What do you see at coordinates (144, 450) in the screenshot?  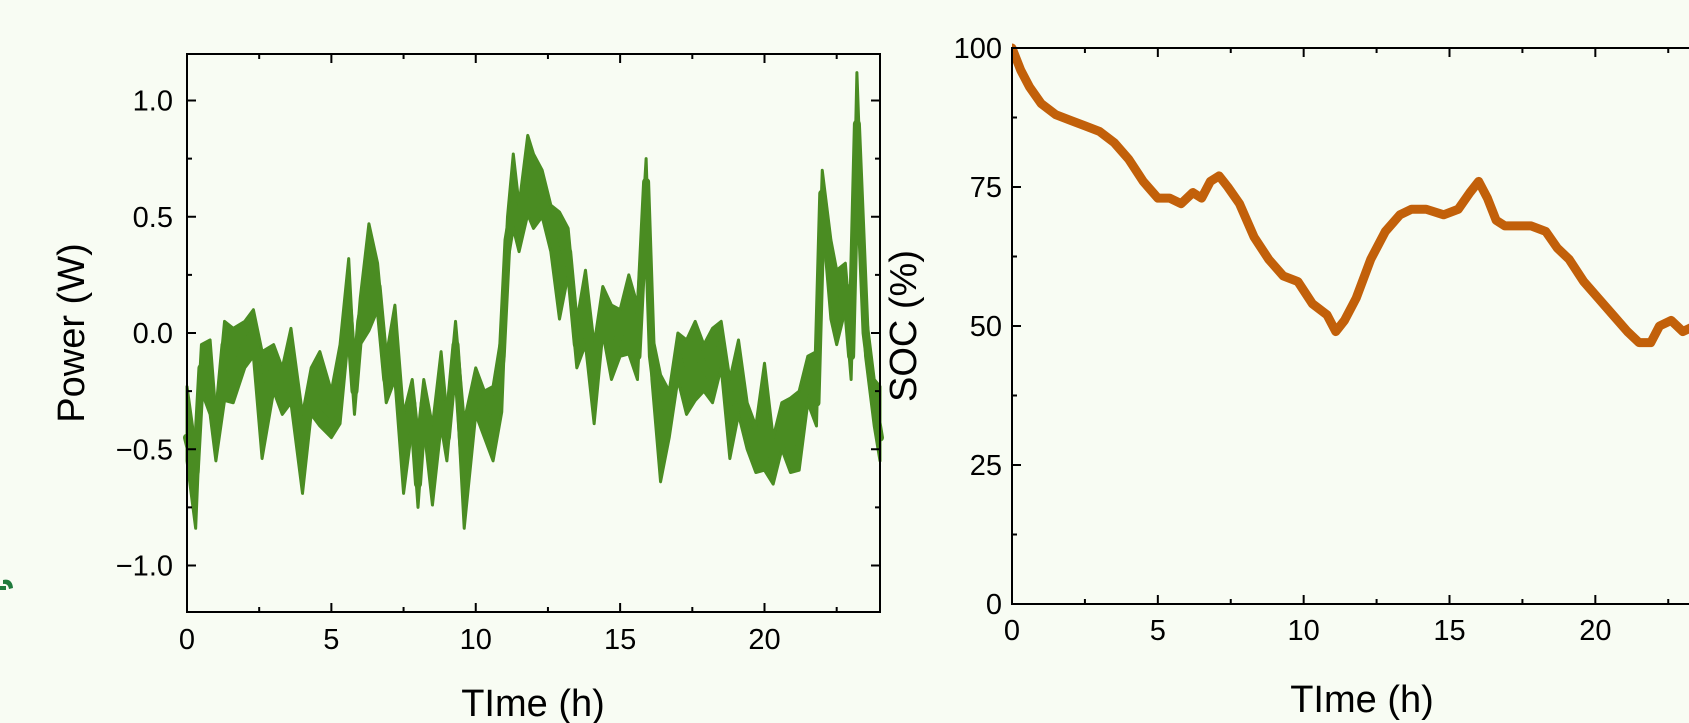 I see `y-tick-label: −0.5` at bounding box center [144, 450].